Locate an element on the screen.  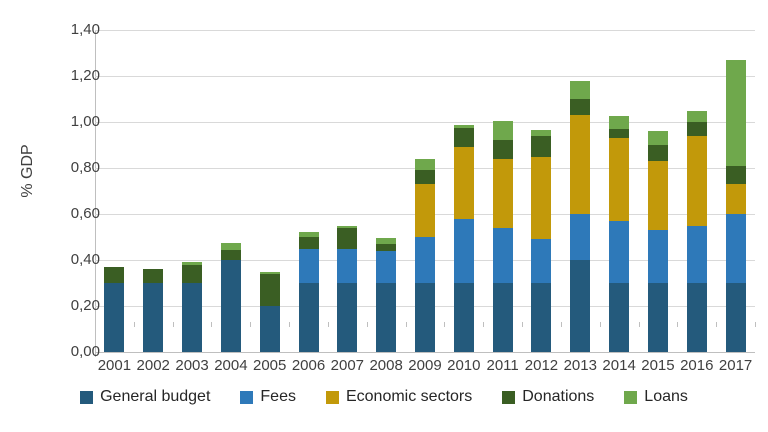
x-tick-label: 2011 is located at coordinates (502, 365).